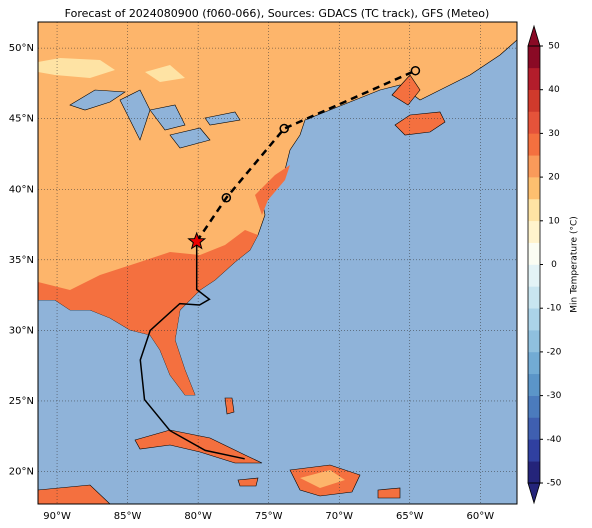 The image size is (592, 528). What do you see at coordinates (534, 493) in the screenshot?
I see `colorbar-extend-bottom` at bounding box center [534, 493].